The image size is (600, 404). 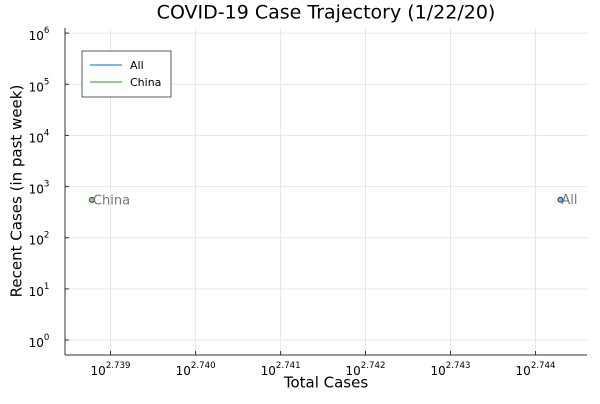 What do you see at coordinates (39, 136) in the screenshot?
I see `tick-label: 10⁴` at bounding box center [39, 136].